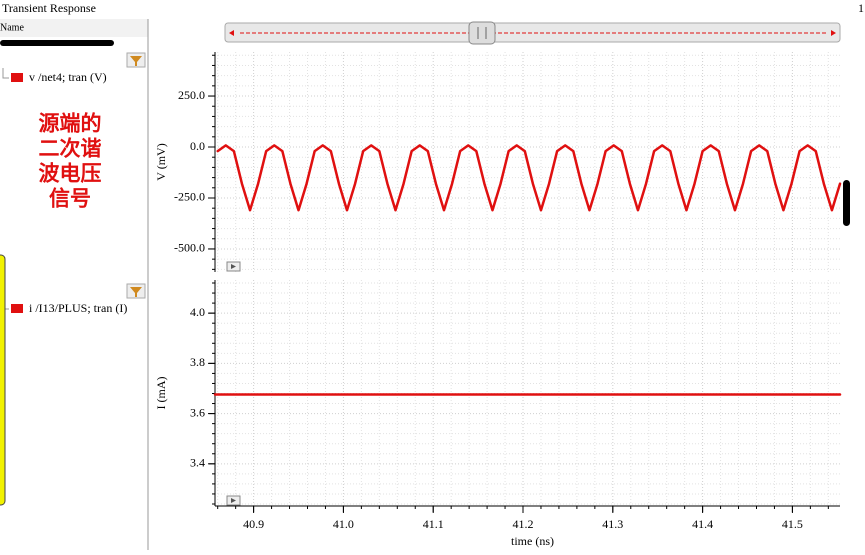 This screenshot has height=555, width=865. What do you see at coordinates (191, 95) in the screenshot?
I see `y-tick-label: 250.0` at bounding box center [191, 95].